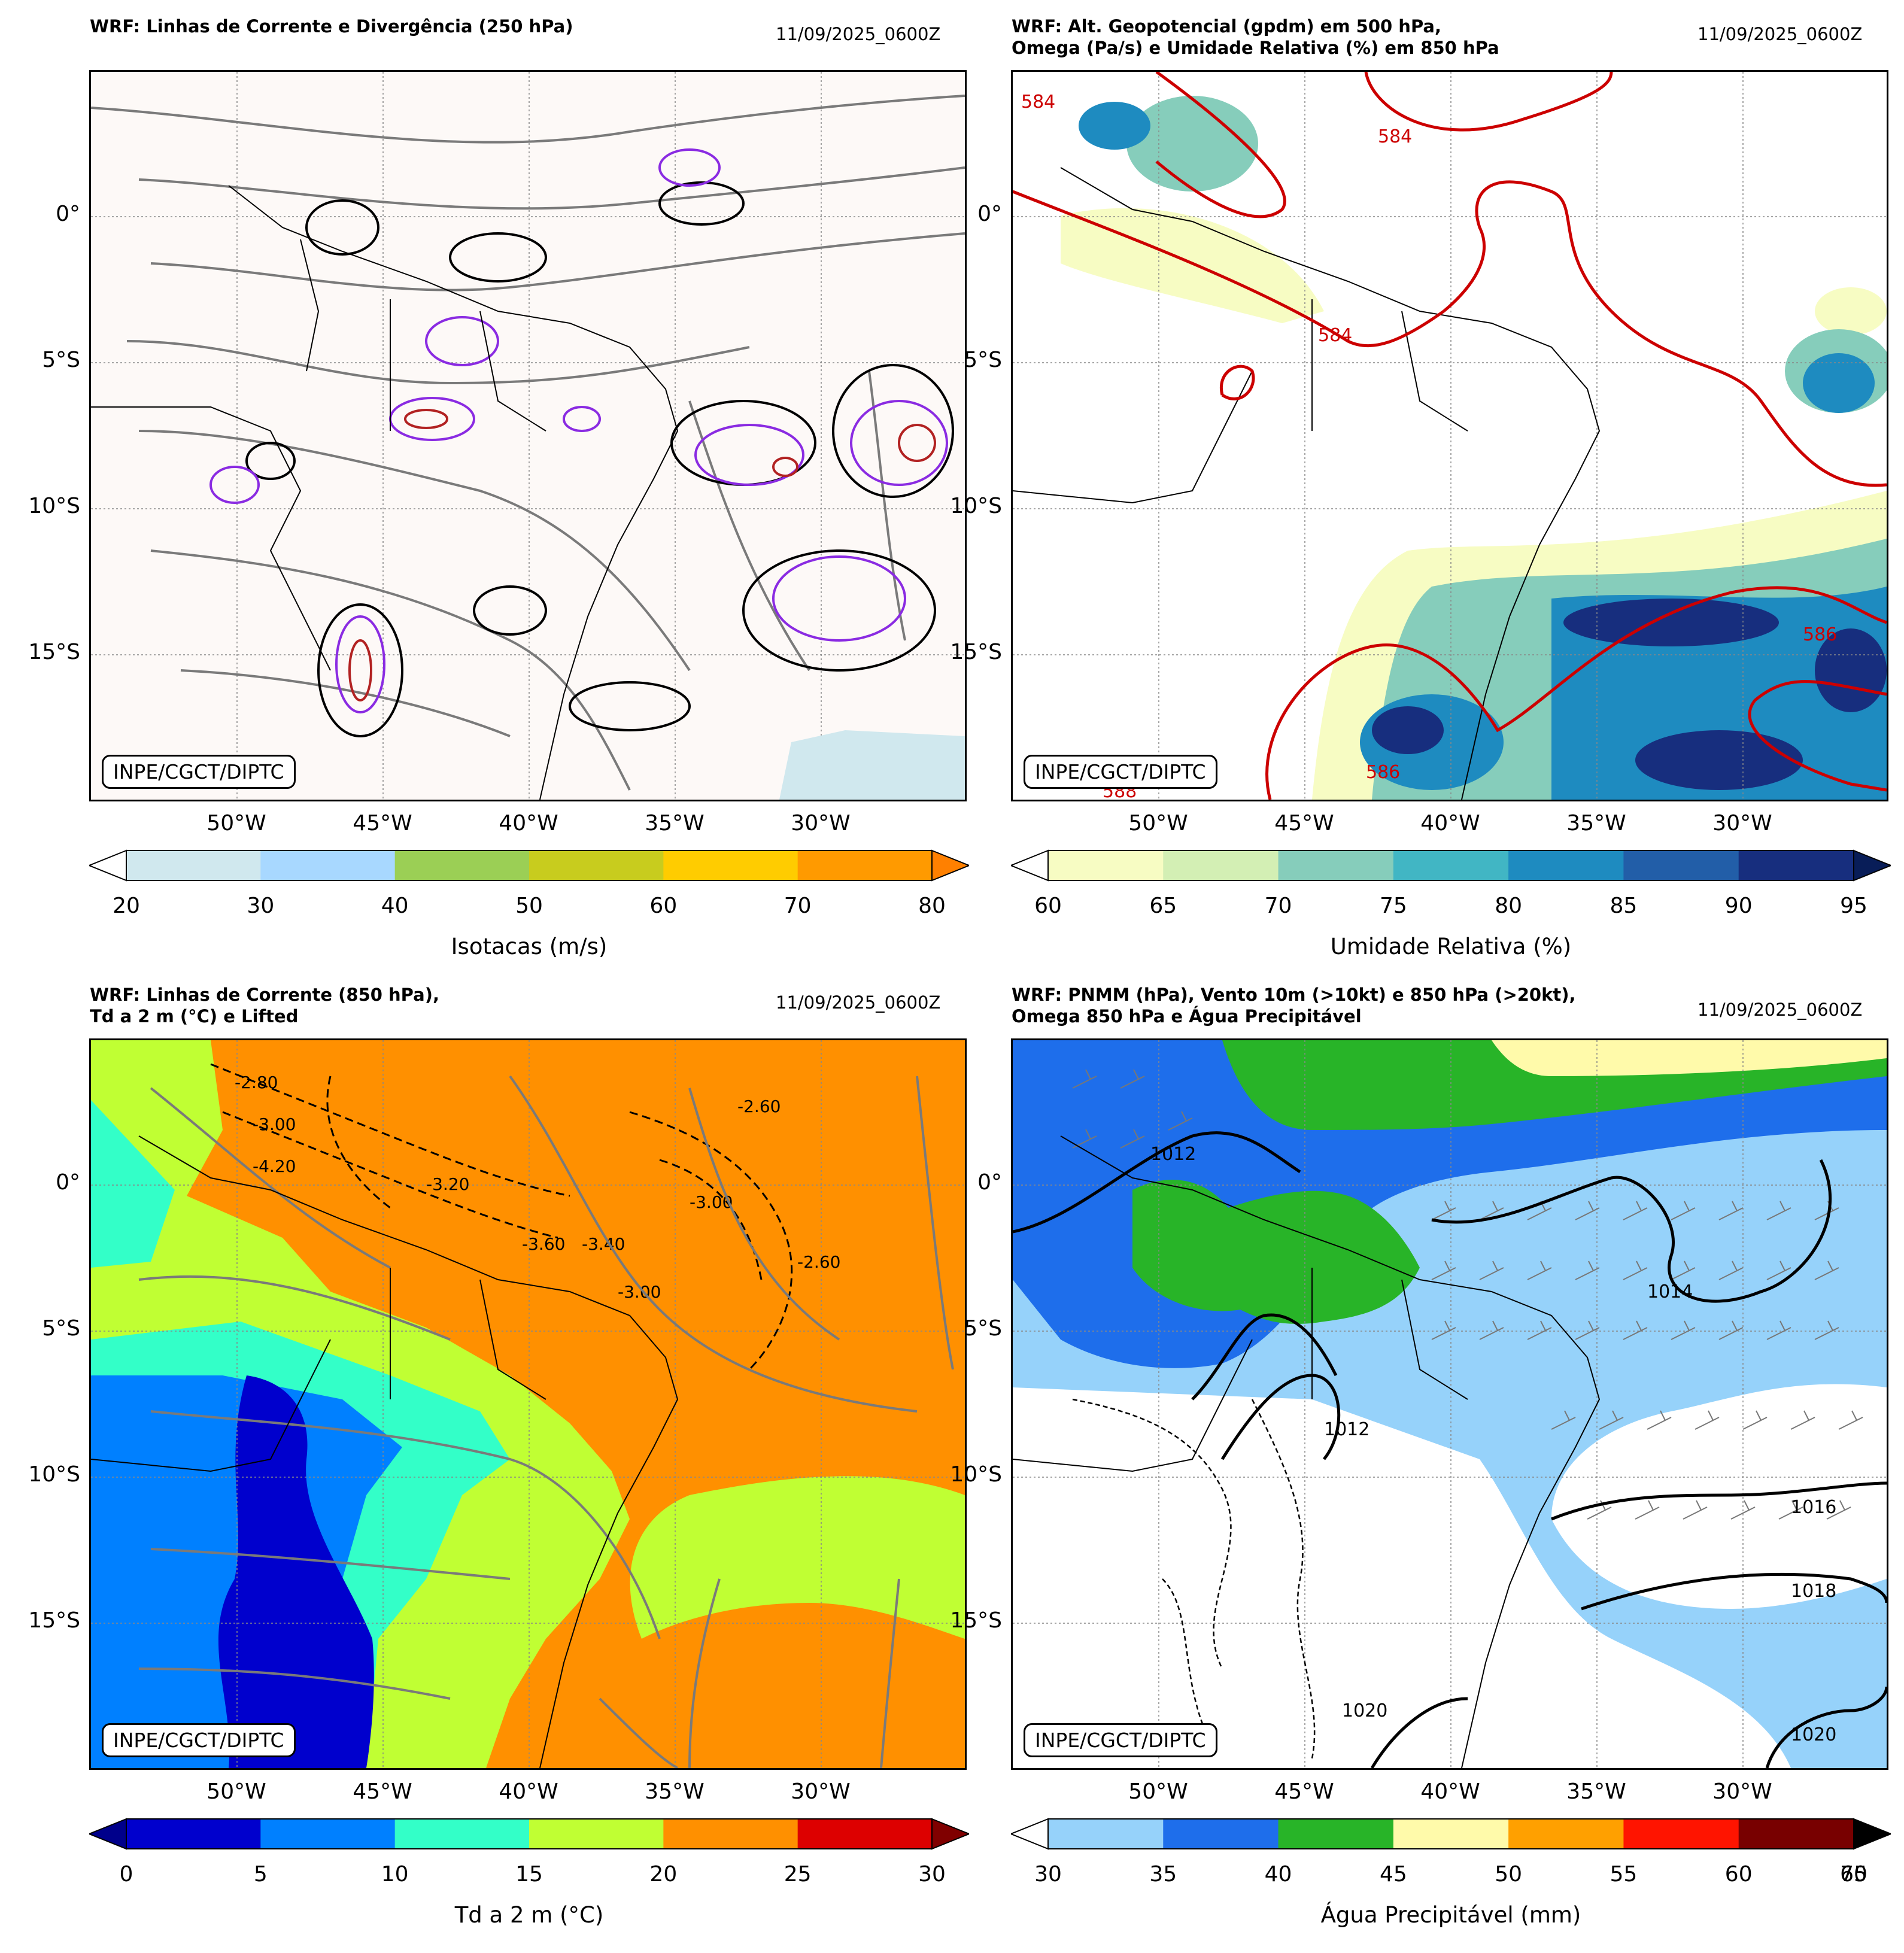 This screenshot has width=1904, height=1953. Describe the element at coordinates (1509, 1874) in the screenshot. I see `colorbar-tick-label: 50` at that location.